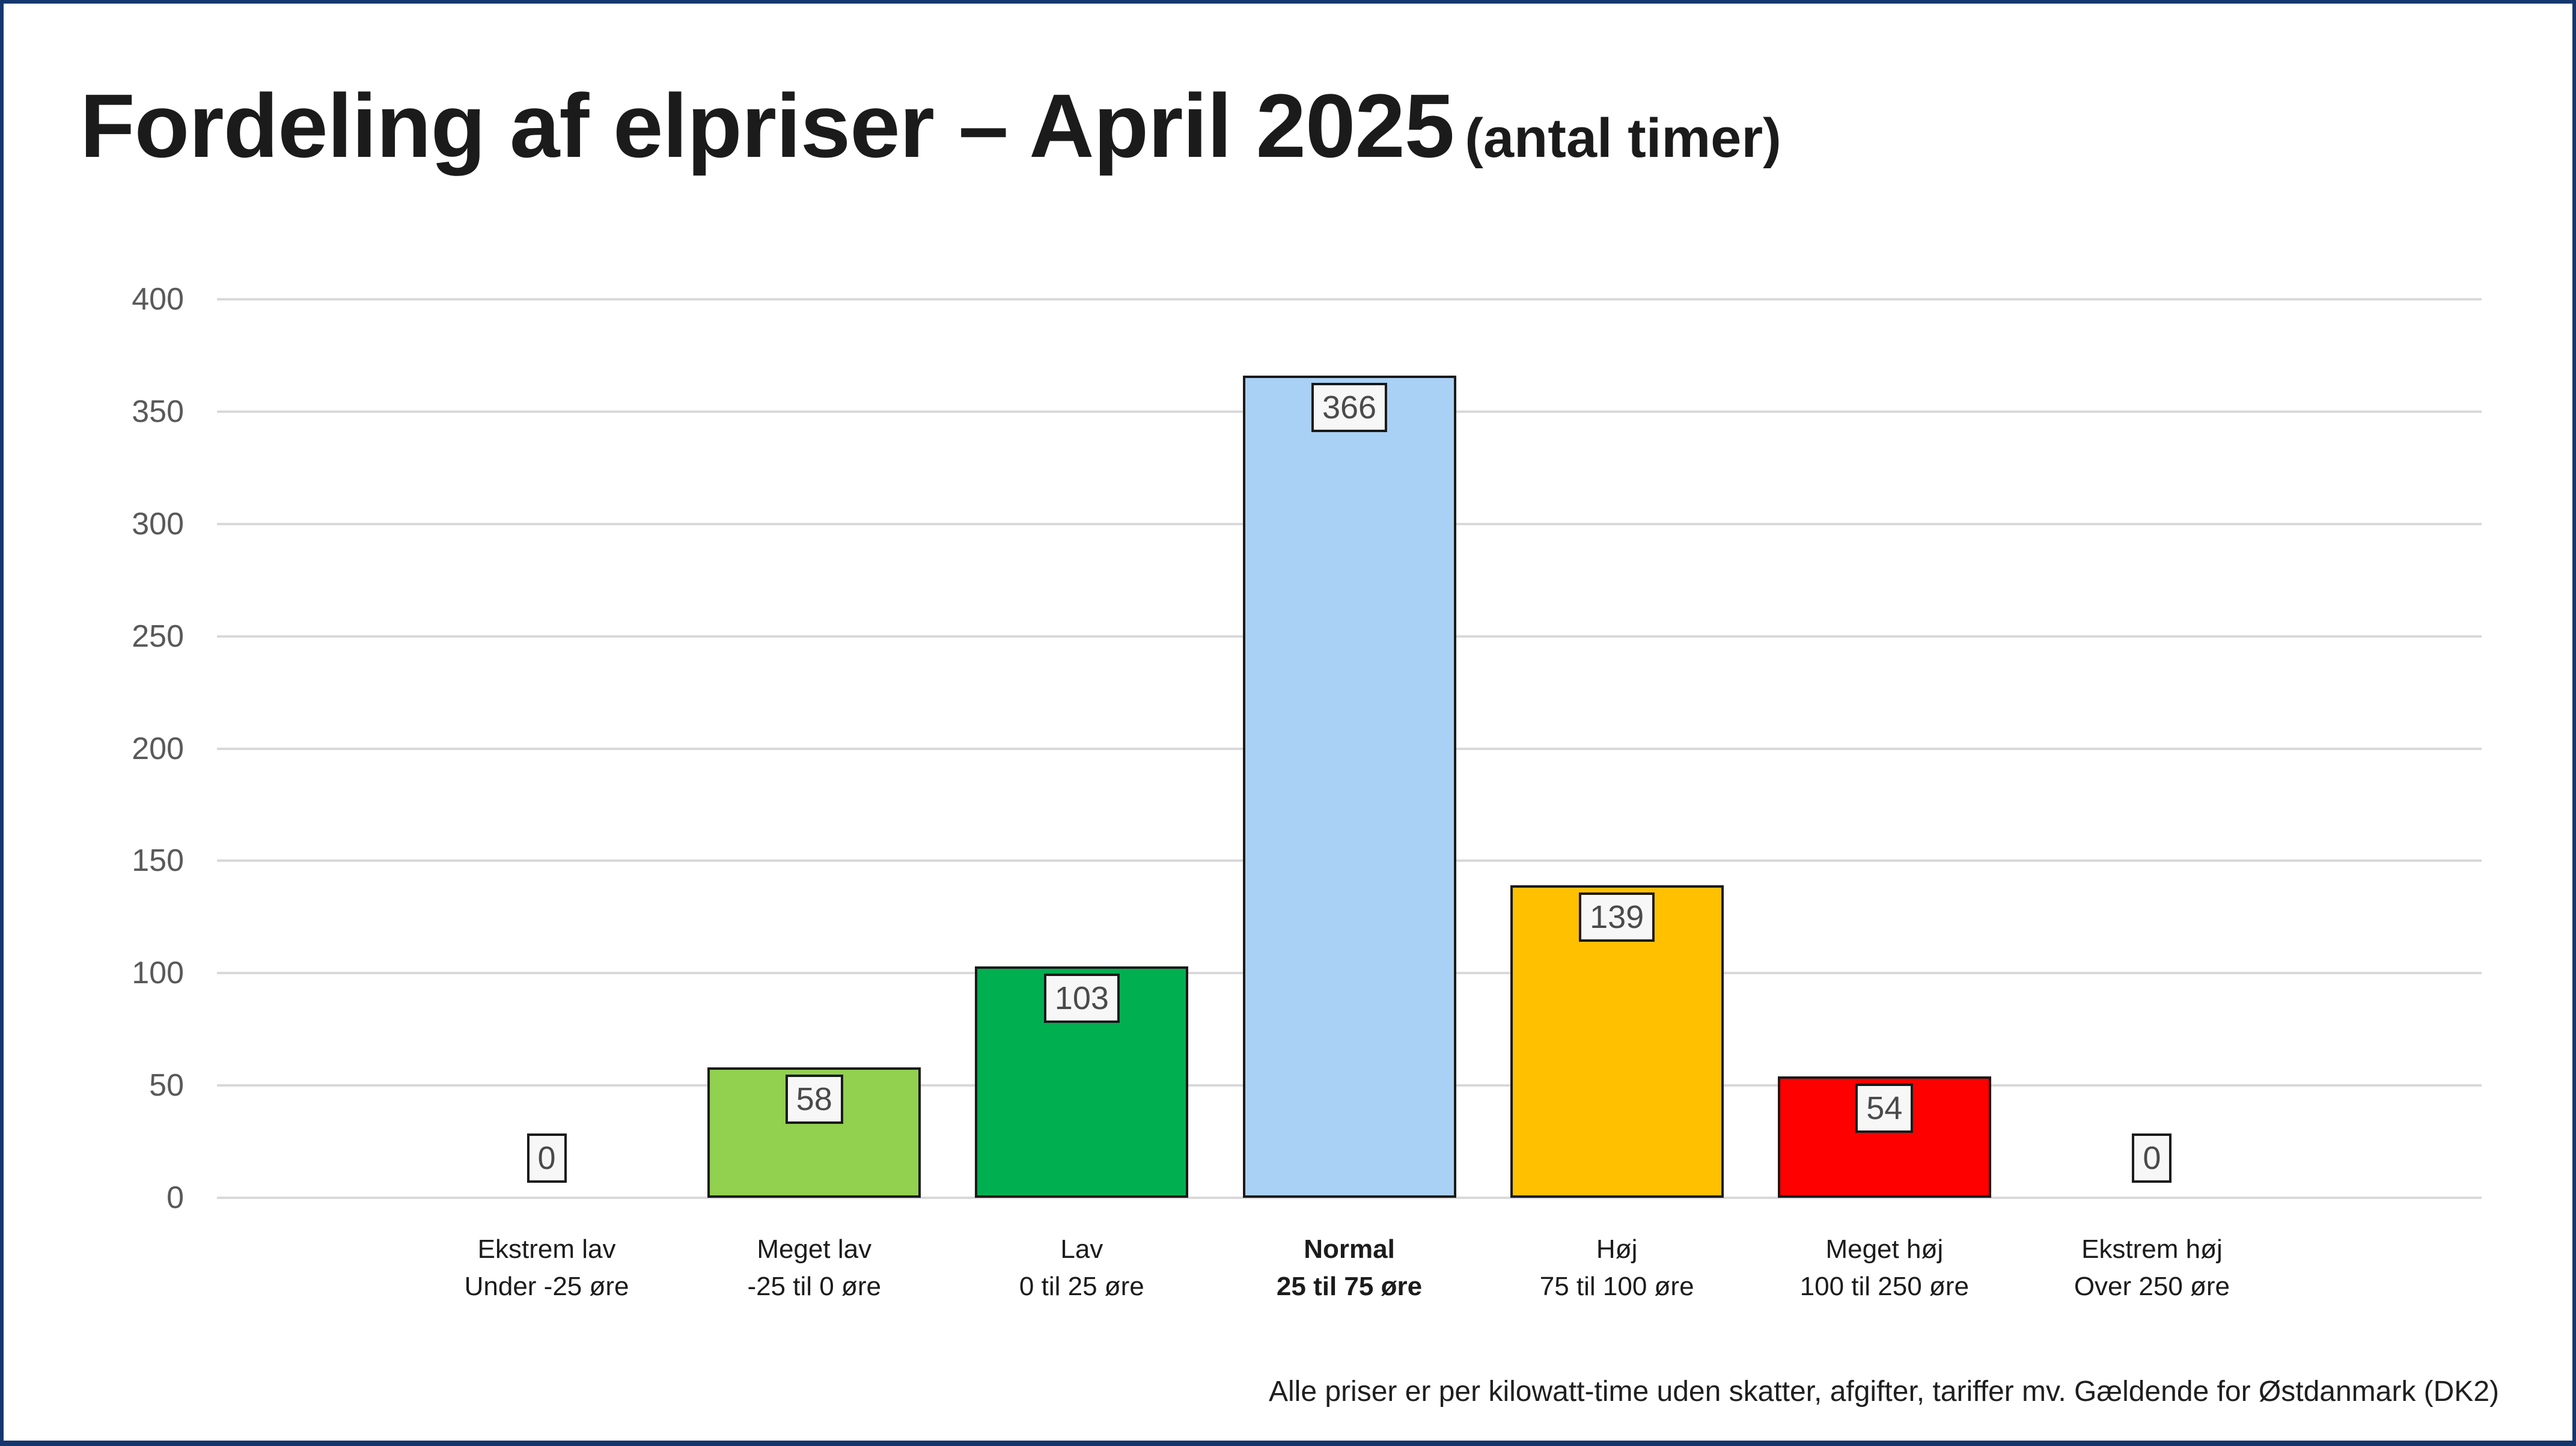 The width and height of the screenshot is (2576, 1446). What do you see at coordinates (1623, 138) in the screenshot?
I see `chart-title-subtitle: (antal timer)` at bounding box center [1623, 138].